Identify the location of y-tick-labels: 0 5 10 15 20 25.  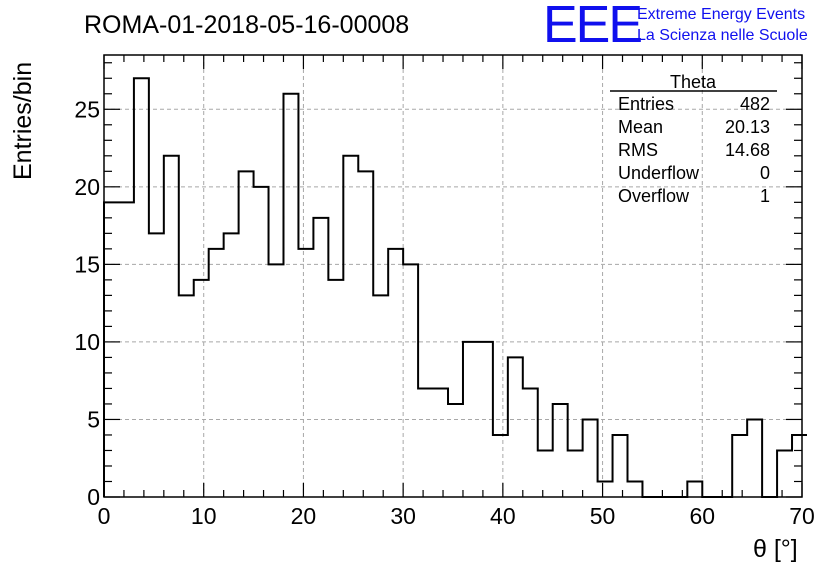
(87, 303).